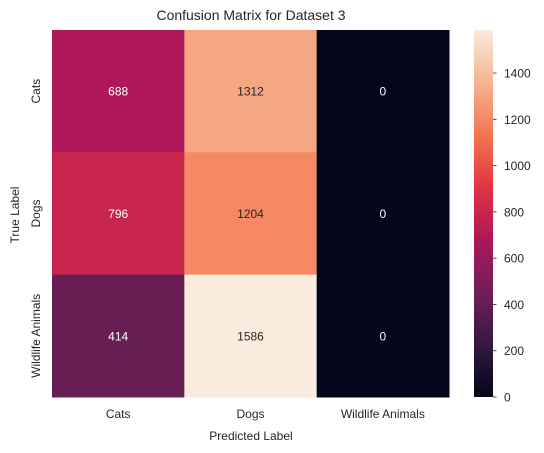 The width and height of the screenshot is (544, 453). Describe the element at coordinates (15, 215) in the screenshot. I see `y-axis-label: True Label` at that location.